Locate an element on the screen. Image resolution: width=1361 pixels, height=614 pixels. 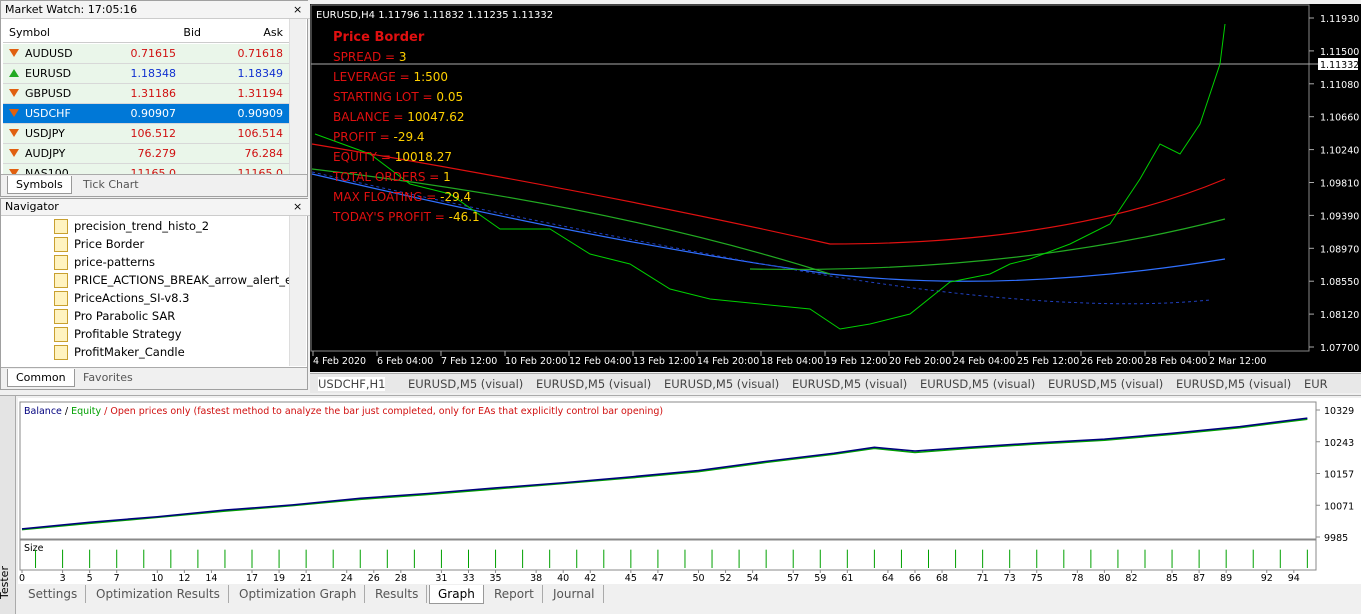
time-label: 20 Feb 20:00 is located at coordinates (920, 361).